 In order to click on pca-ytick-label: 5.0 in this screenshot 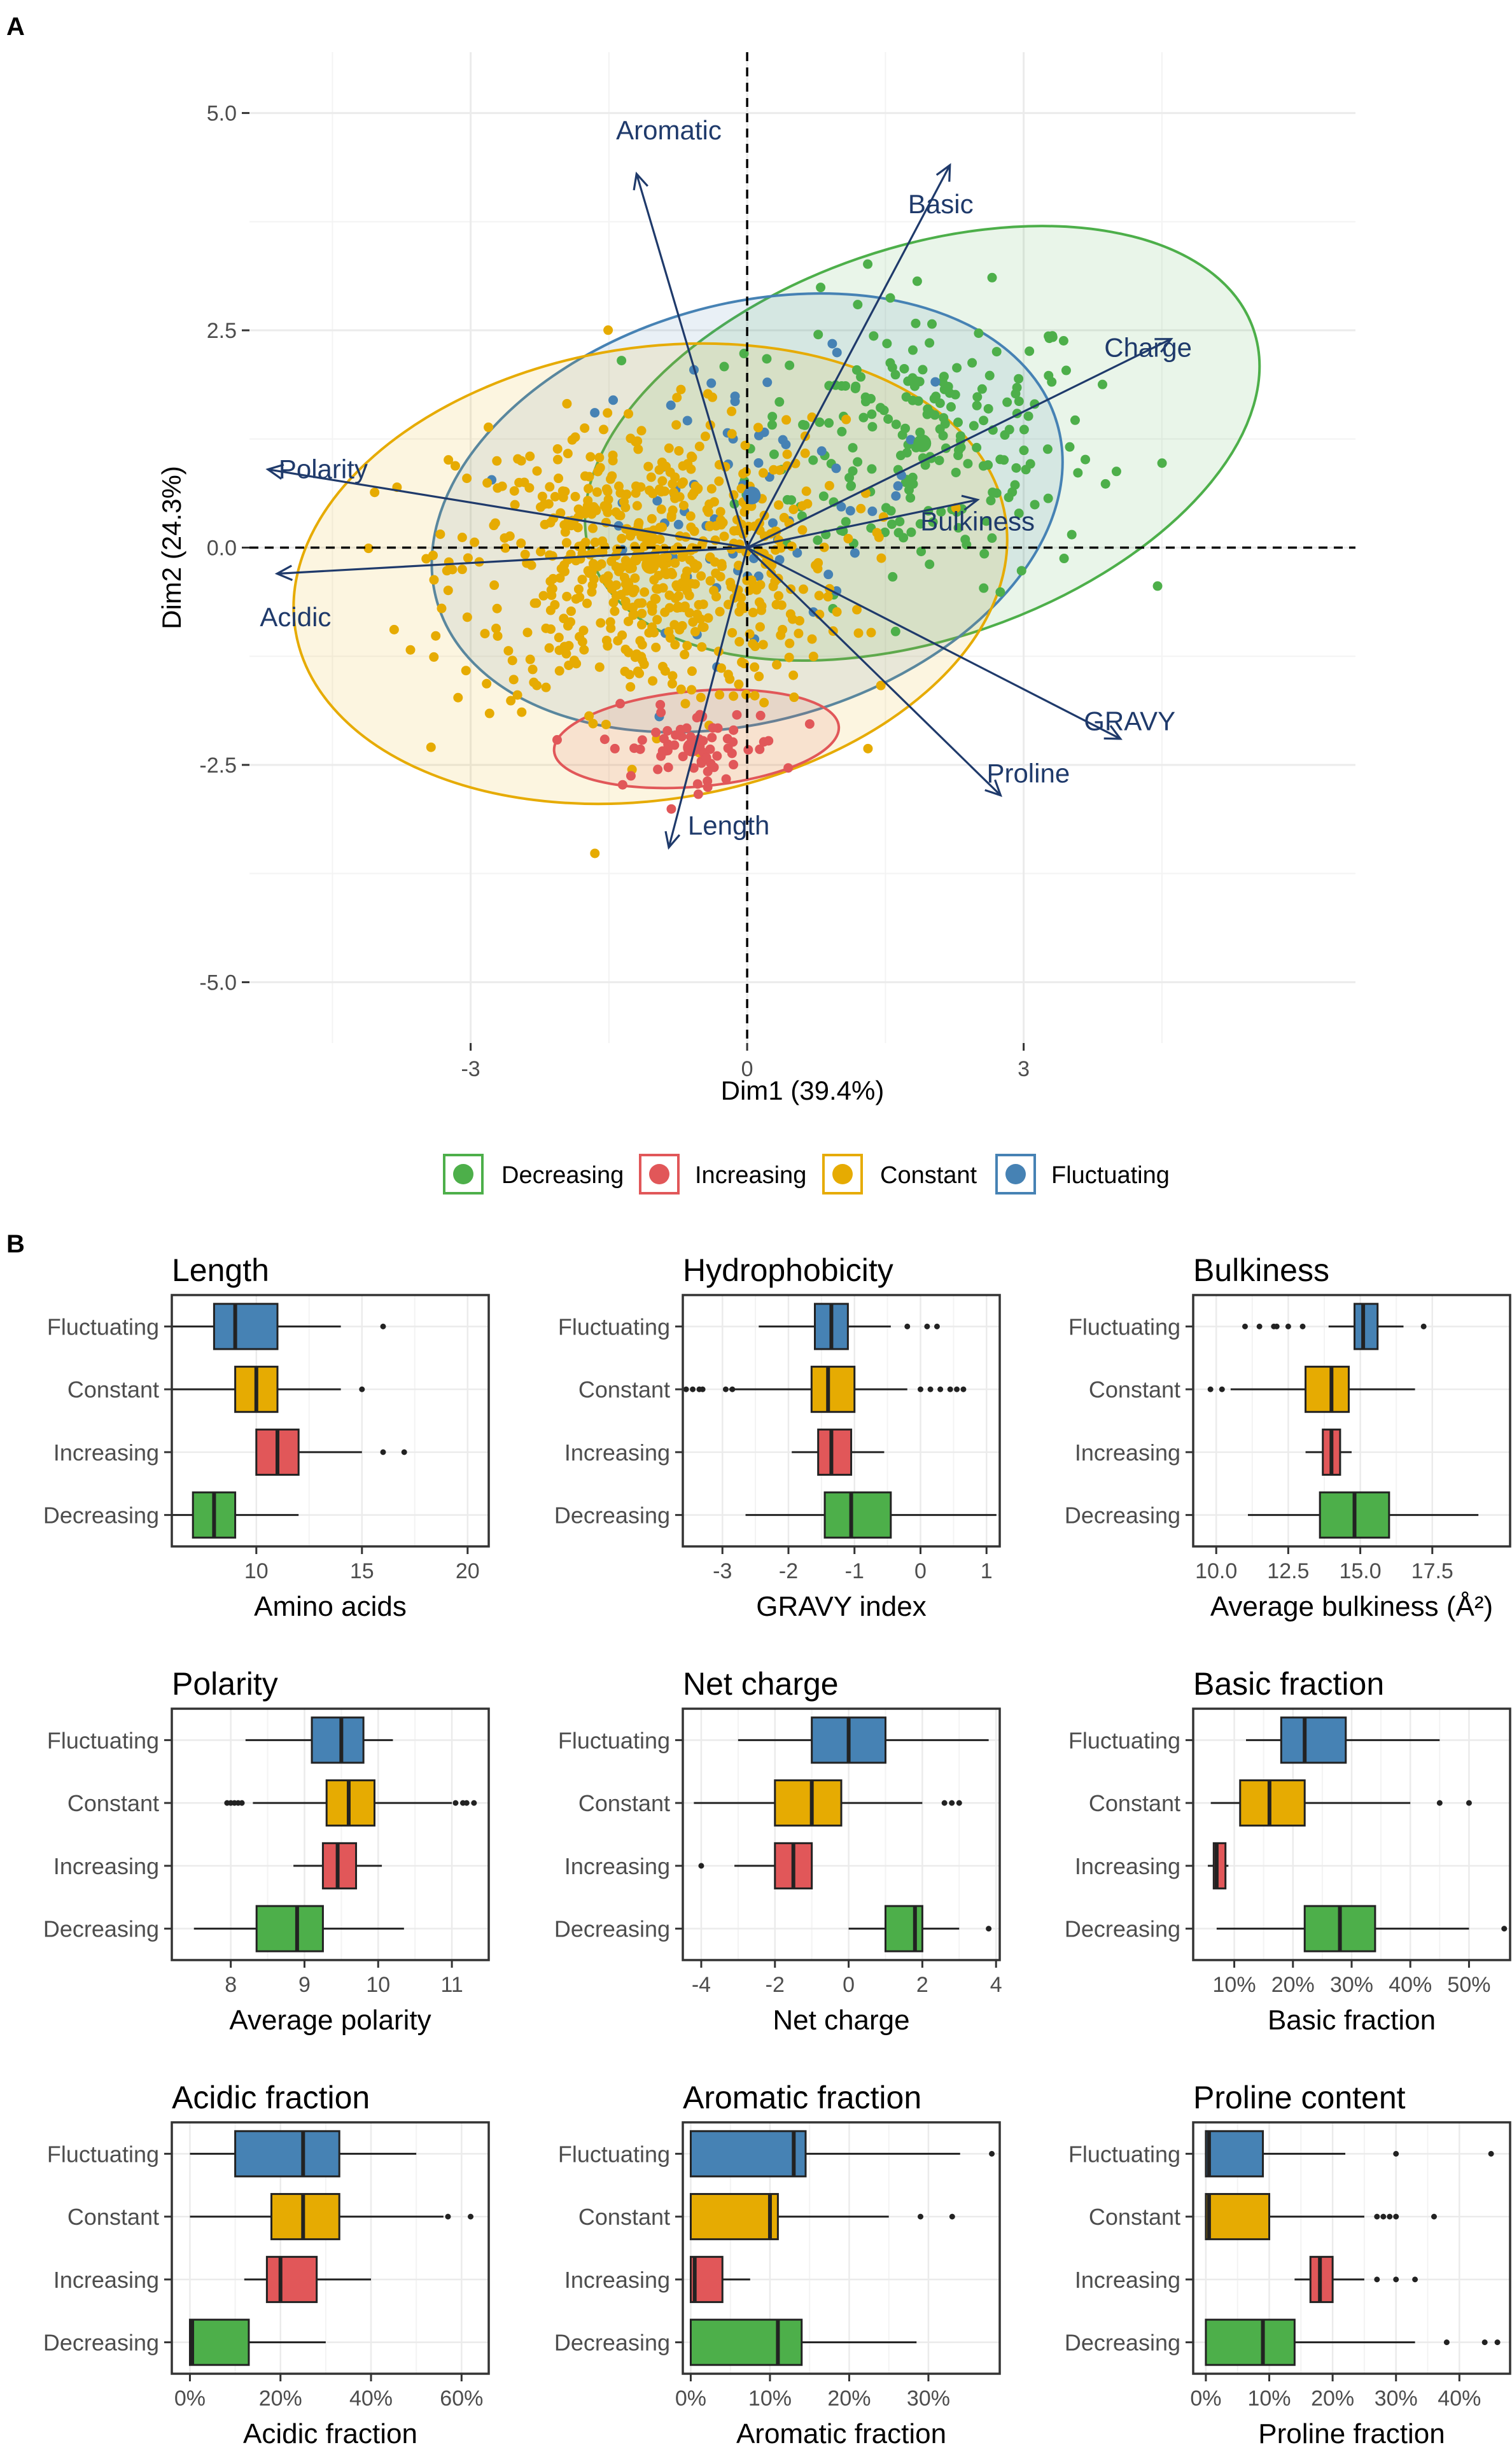, I will do `click(222, 114)`.